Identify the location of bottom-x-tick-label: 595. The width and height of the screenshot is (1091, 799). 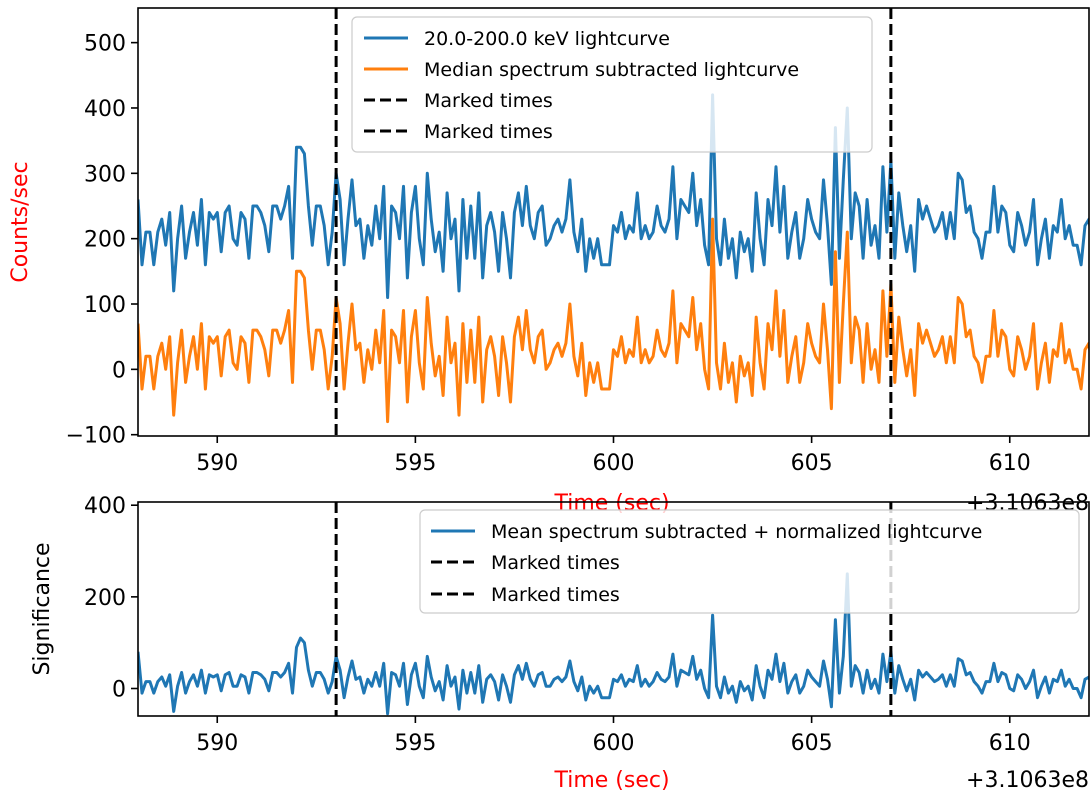
(415, 743).